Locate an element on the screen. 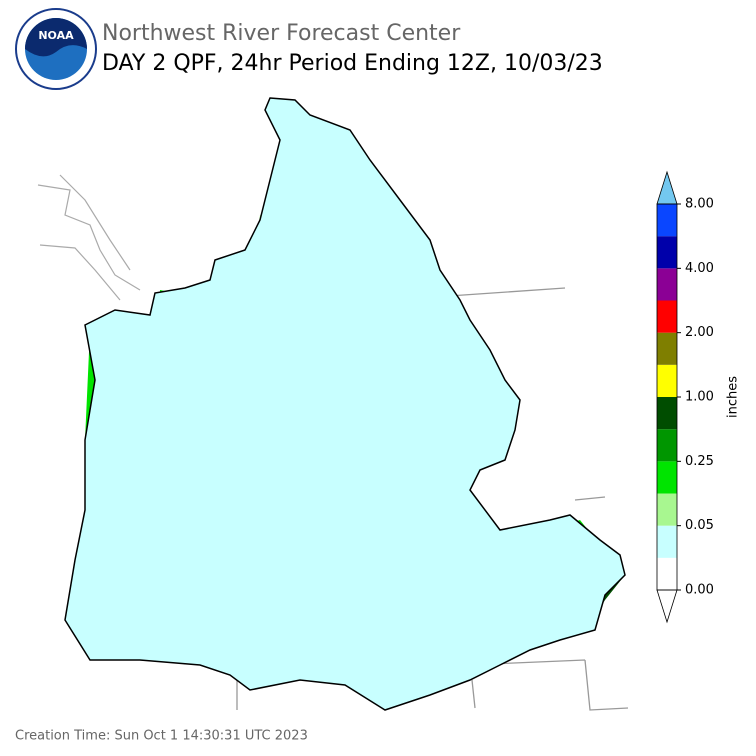 This screenshot has width=756, height=756. colorbar-over is located at coordinates (667, 187).